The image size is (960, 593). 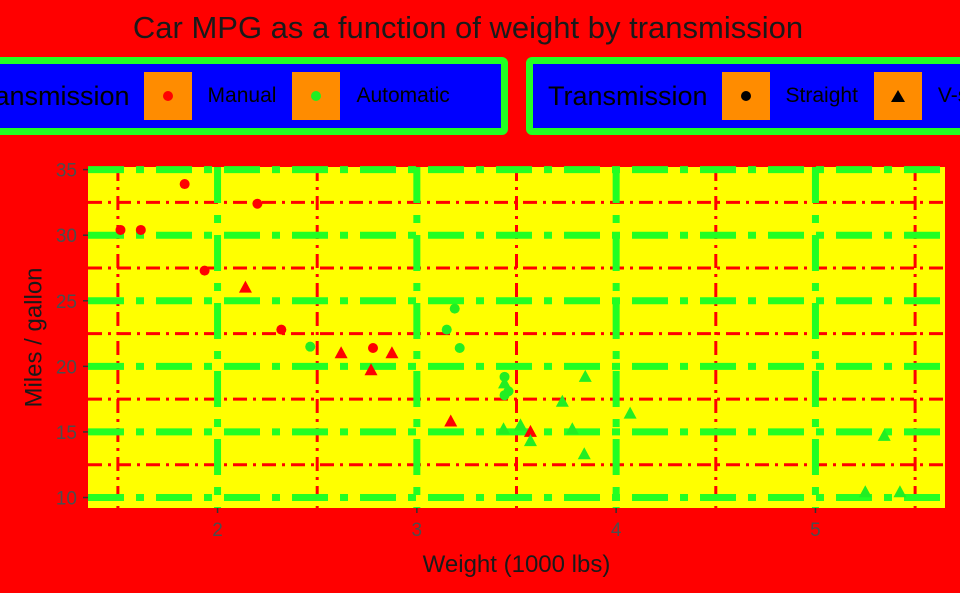 What do you see at coordinates (66, 236) in the screenshot?
I see `y-tick-label: 30` at bounding box center [66, 236].